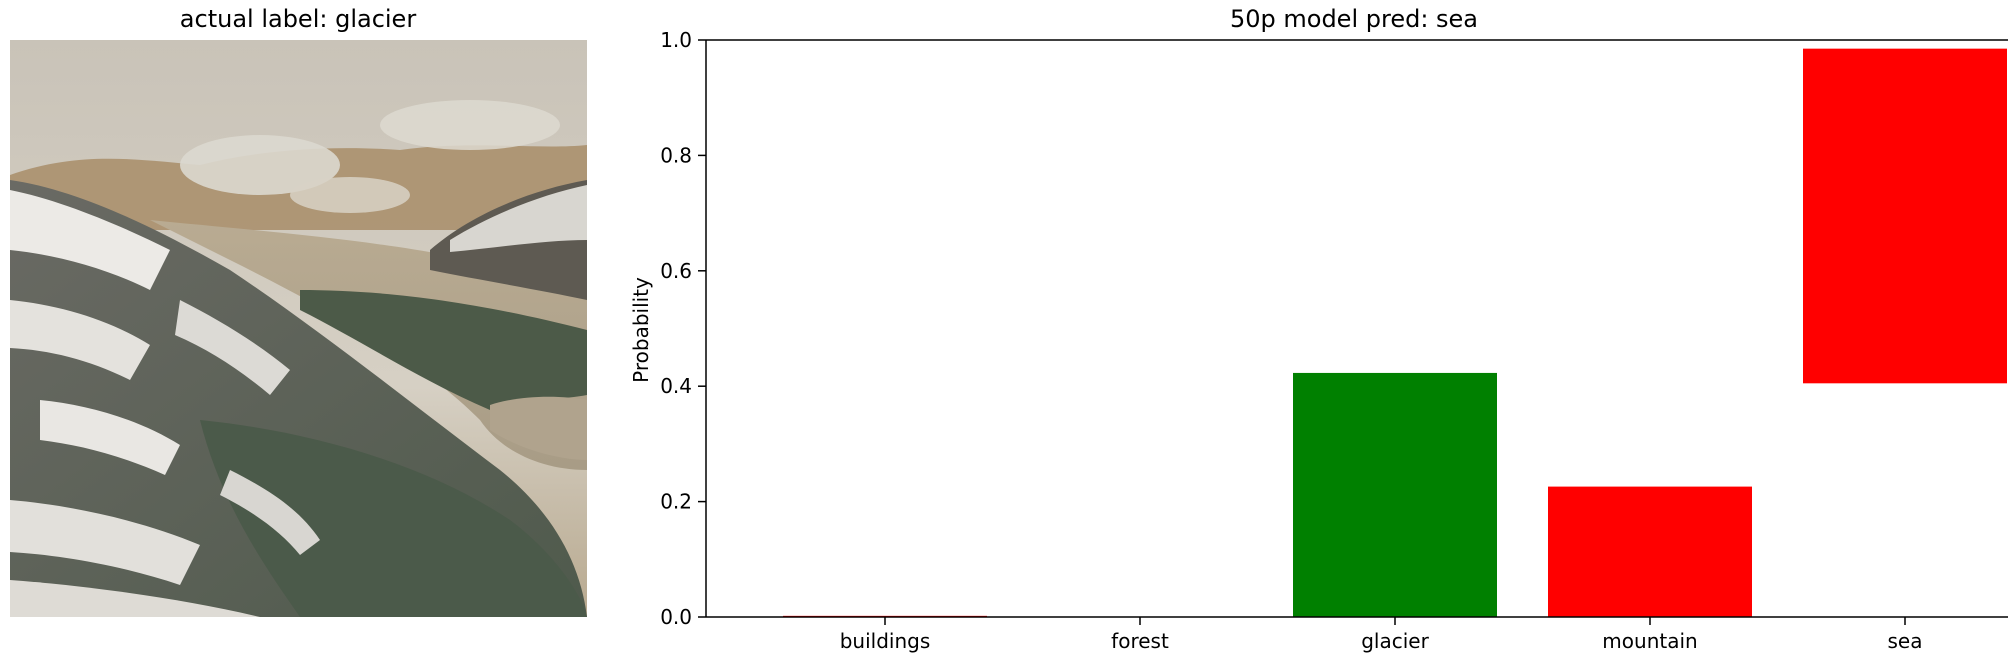 The height and width of the screenshot is (660, 2008). I want to click on y-tick-label: 0.4, so click(676, 386).